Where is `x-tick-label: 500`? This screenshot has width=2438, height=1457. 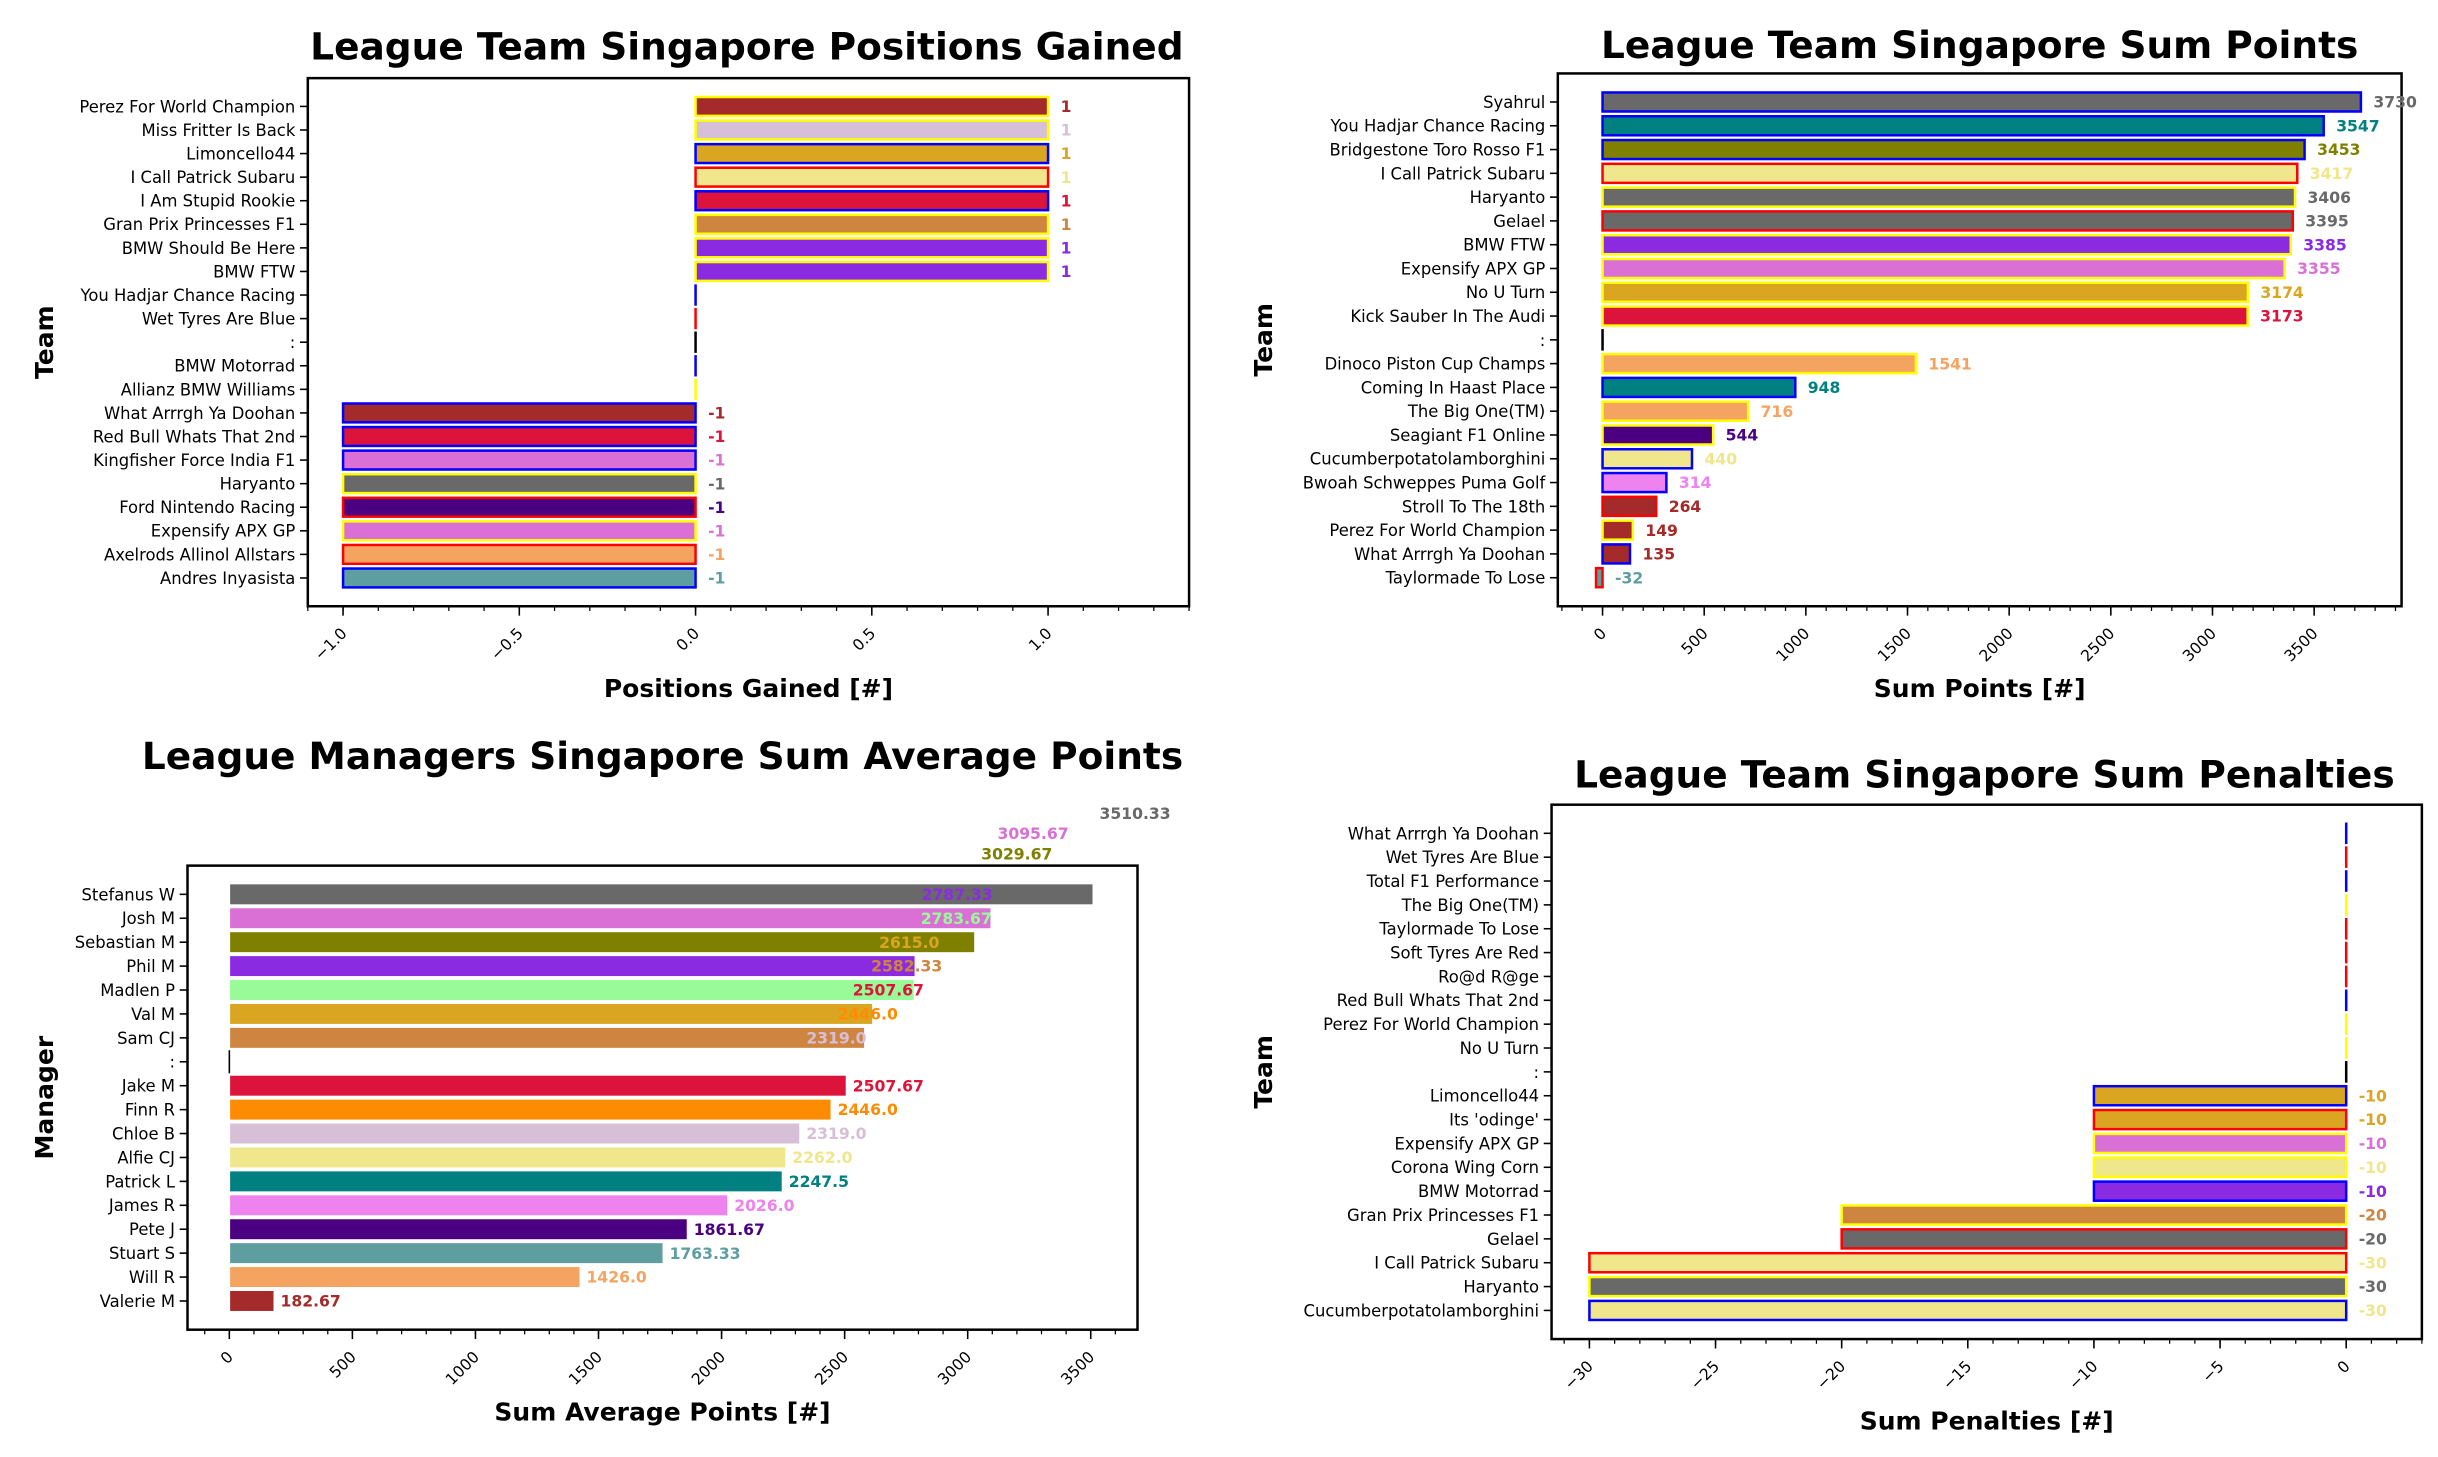
x-tick-label: 500 is located at coordinates (343, 1365).